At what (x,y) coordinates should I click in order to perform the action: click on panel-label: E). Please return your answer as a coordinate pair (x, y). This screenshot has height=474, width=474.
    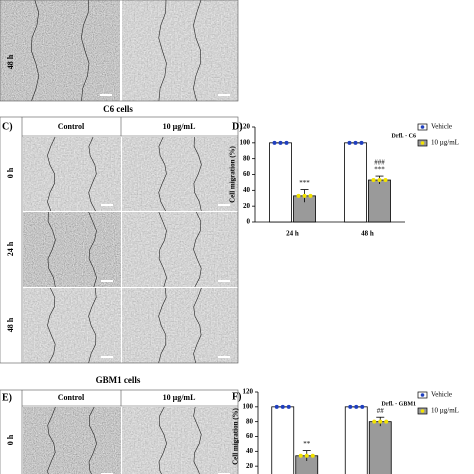
    Looking at the image, I should click on (7, 397).